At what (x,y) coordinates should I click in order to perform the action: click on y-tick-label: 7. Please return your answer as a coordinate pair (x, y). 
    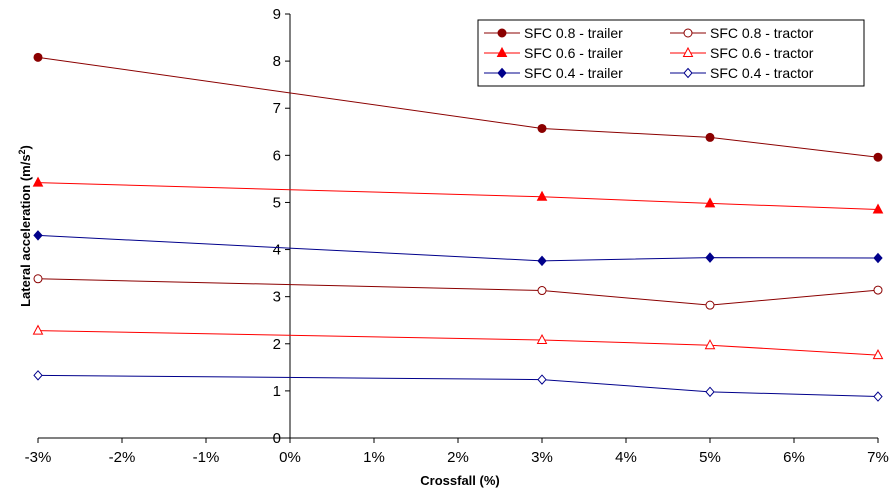
    Looking at the image, I should click on (277, 108).